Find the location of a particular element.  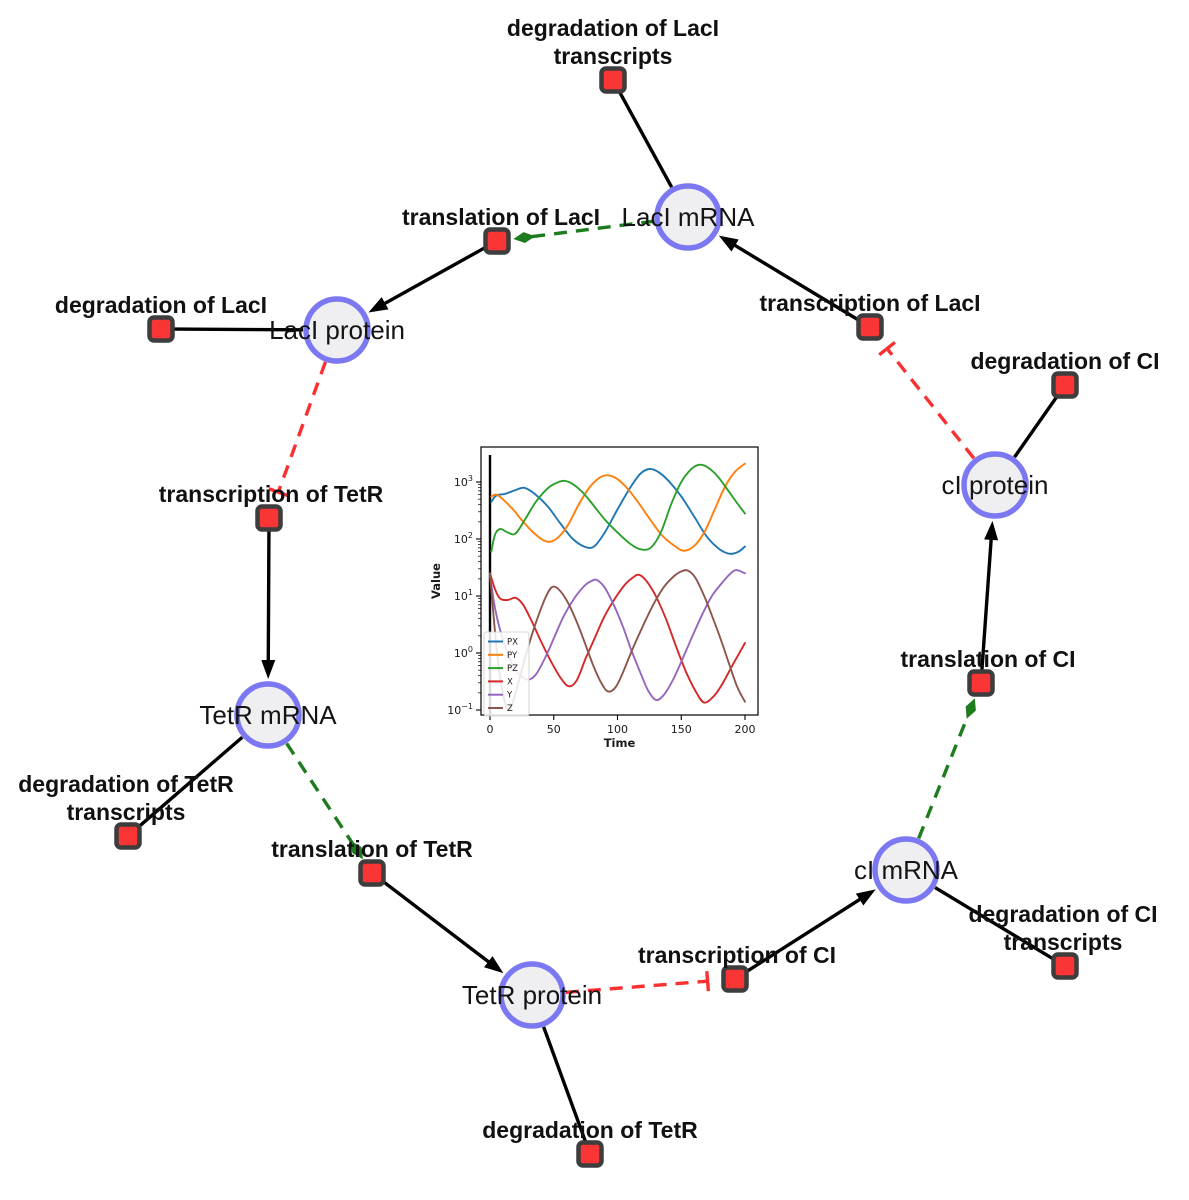

edge-laci_protein-transc_tetr is located at coordinates (302, 427).